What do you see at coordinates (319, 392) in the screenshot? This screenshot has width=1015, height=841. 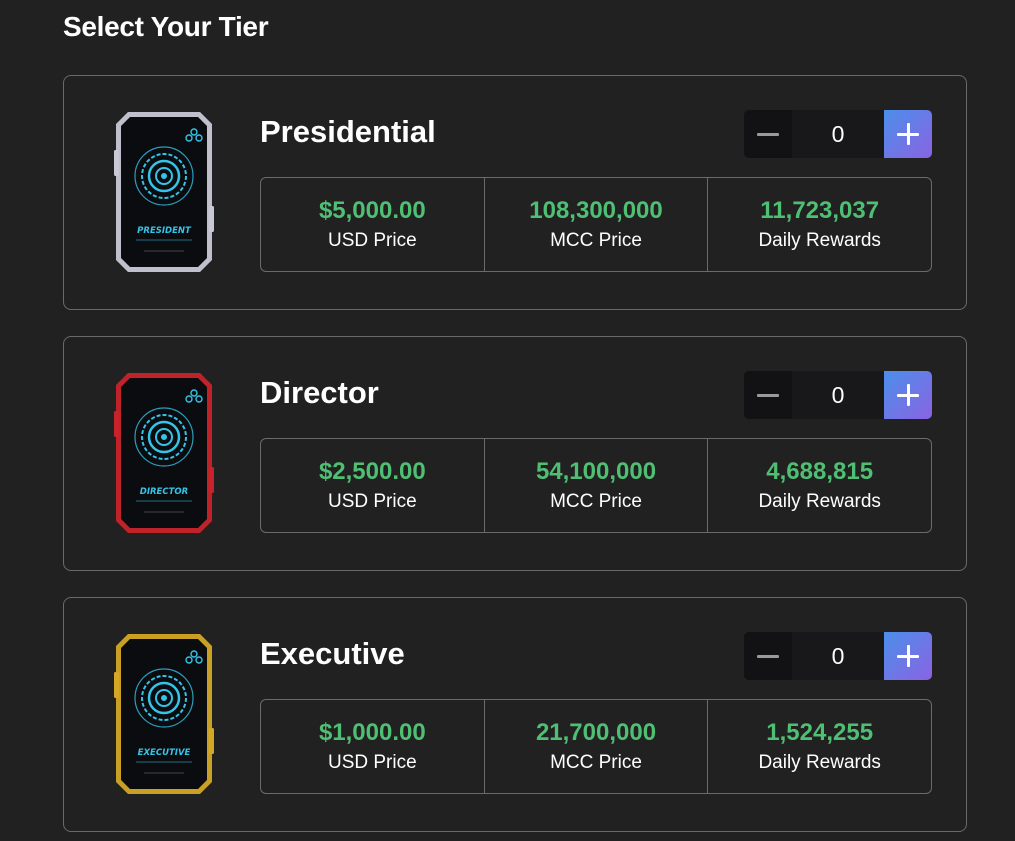 I see `tier-name: Director` at bounding box center [319, 392].